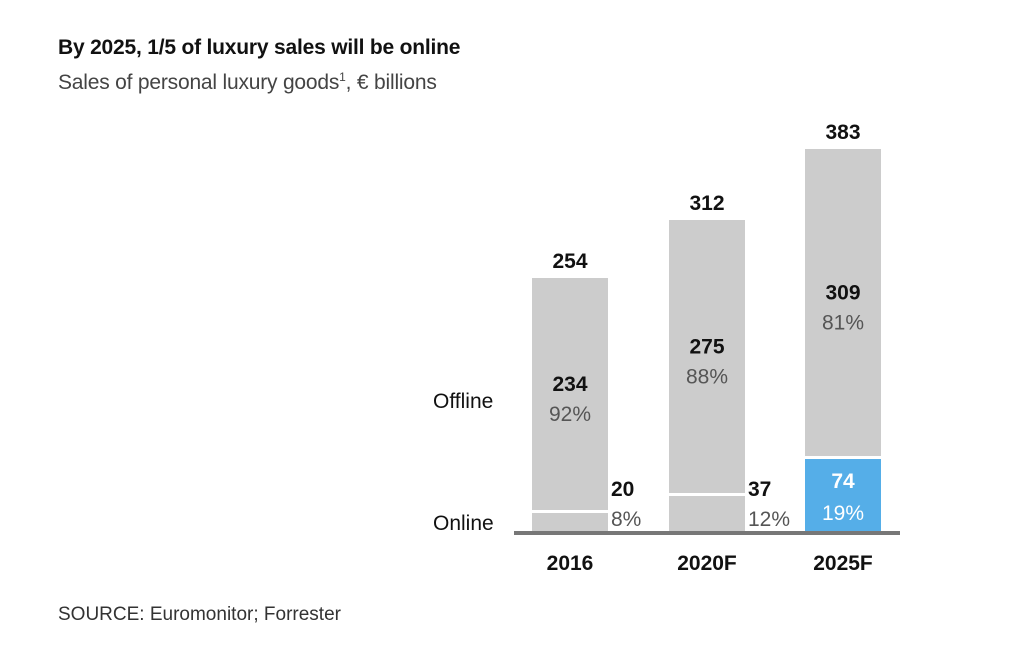 The width and height of the screenshot is (1024, 668). Describe the element at coordinates (707, 377) in the screenshot. I see `offline-percent-2020F: 88%` at that location.